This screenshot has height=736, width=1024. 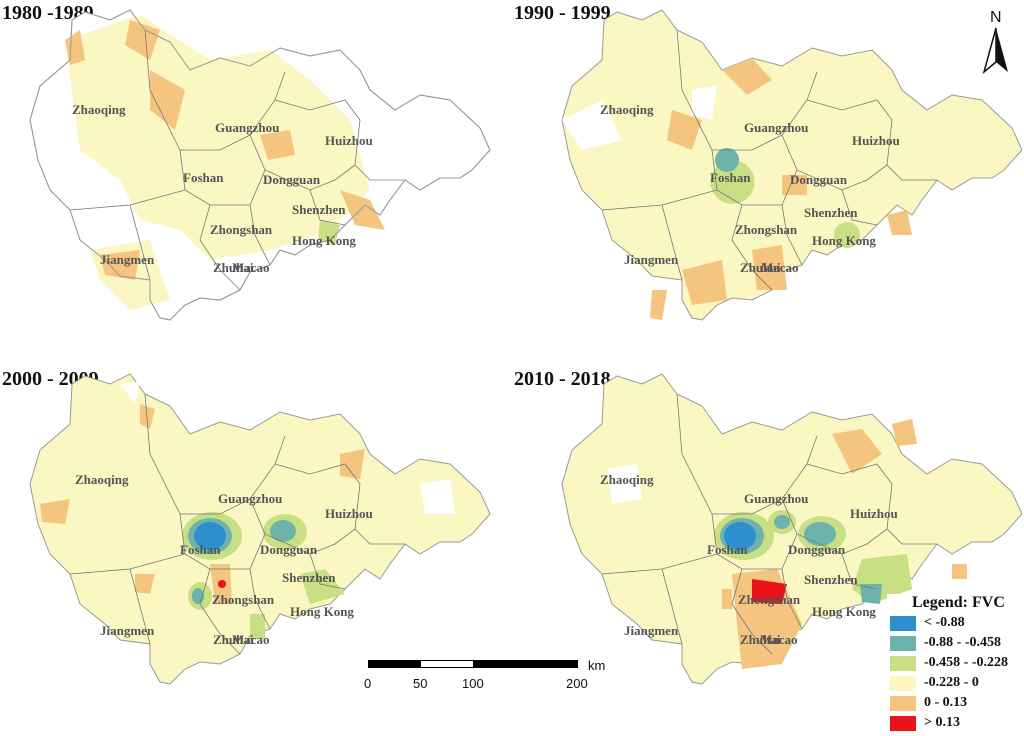 I want to click on legend-label: -0.458 - -0.228, so click(x=966, y=662).